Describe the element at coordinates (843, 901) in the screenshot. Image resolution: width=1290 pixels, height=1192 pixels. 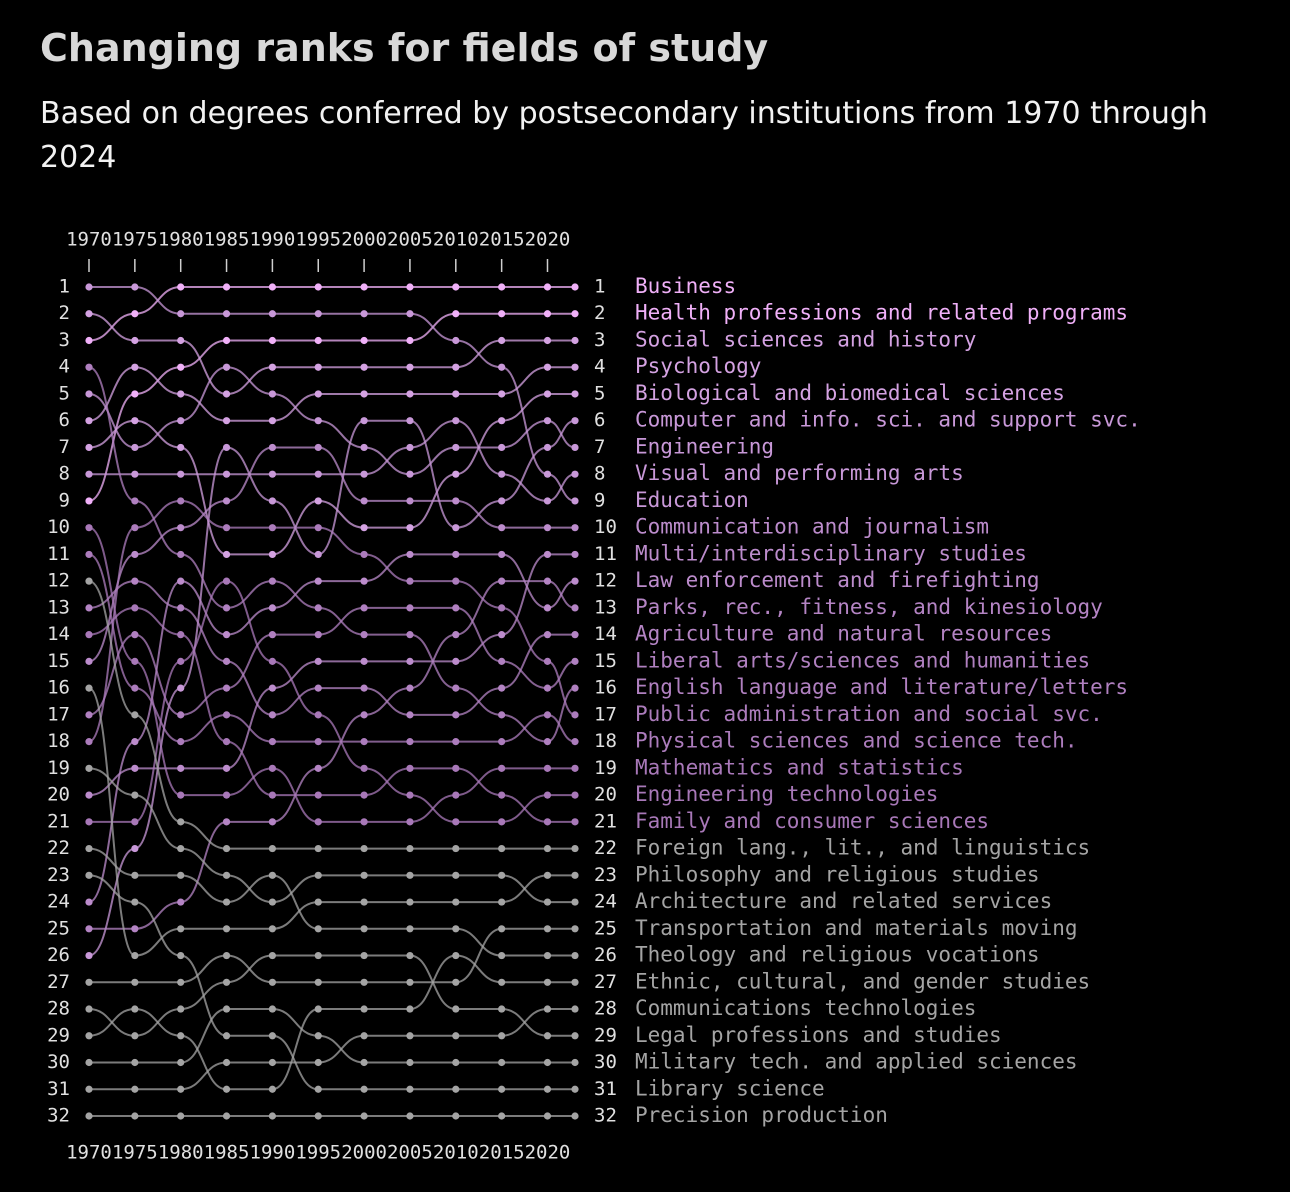
I see `series-label: Architecture and related services` at that location.